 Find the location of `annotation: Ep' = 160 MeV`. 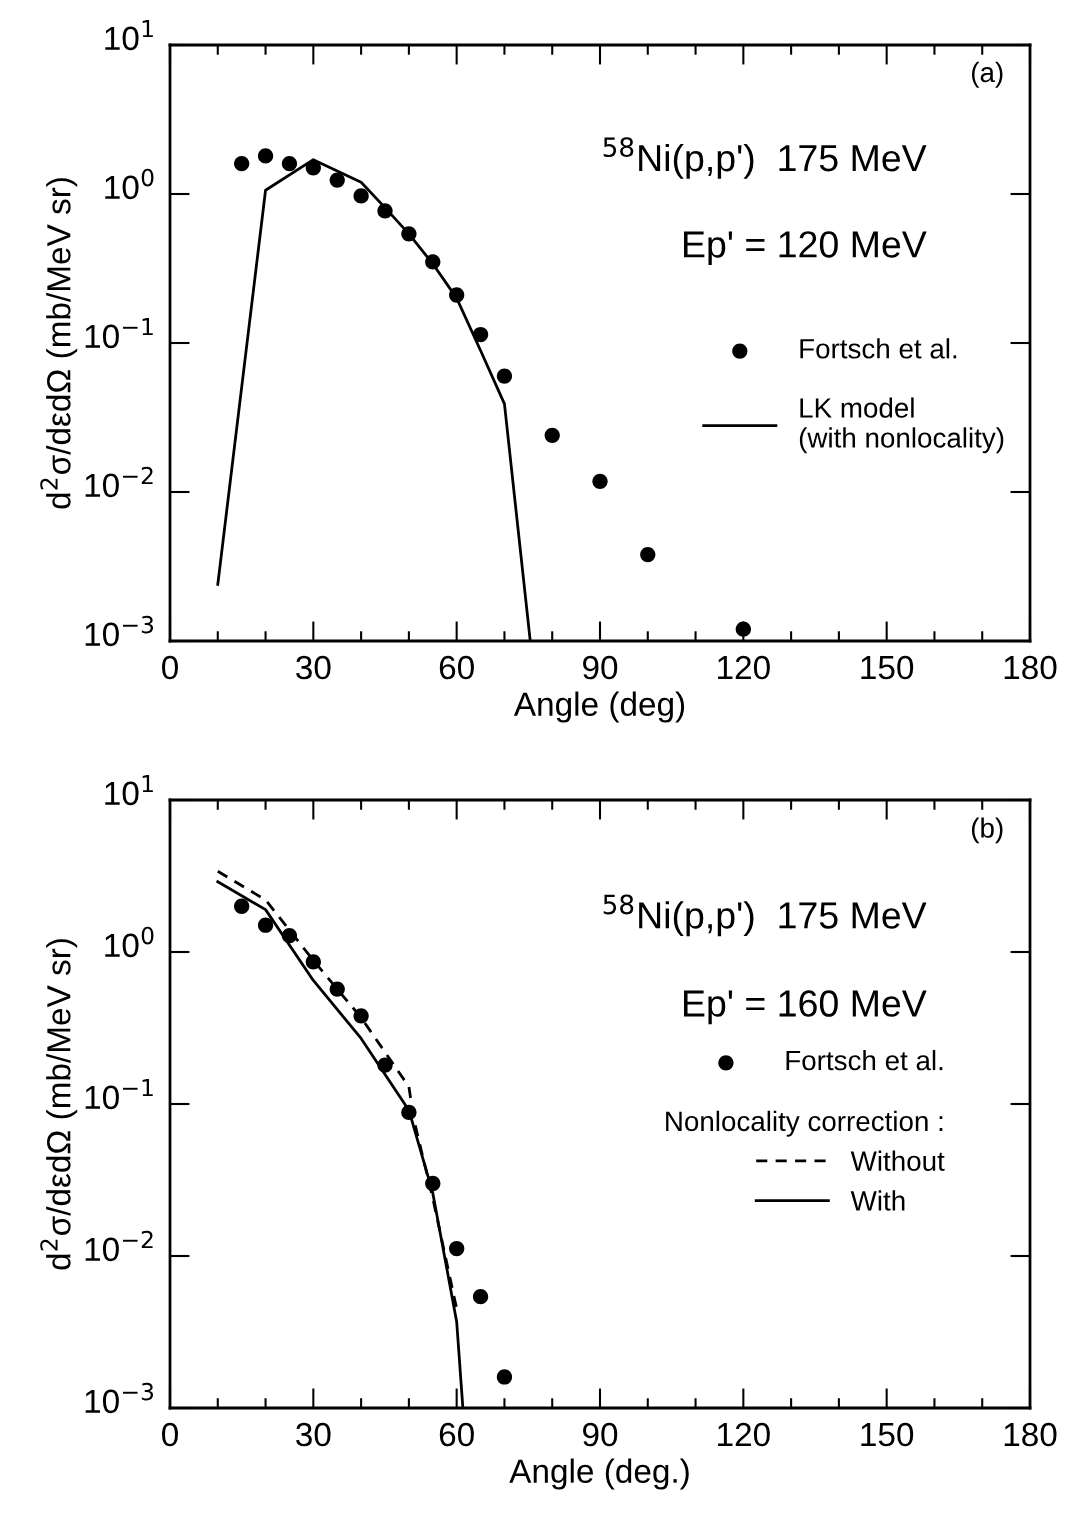

annotation: Ep' = 160 MeV is located at coordinates (805, 1007).